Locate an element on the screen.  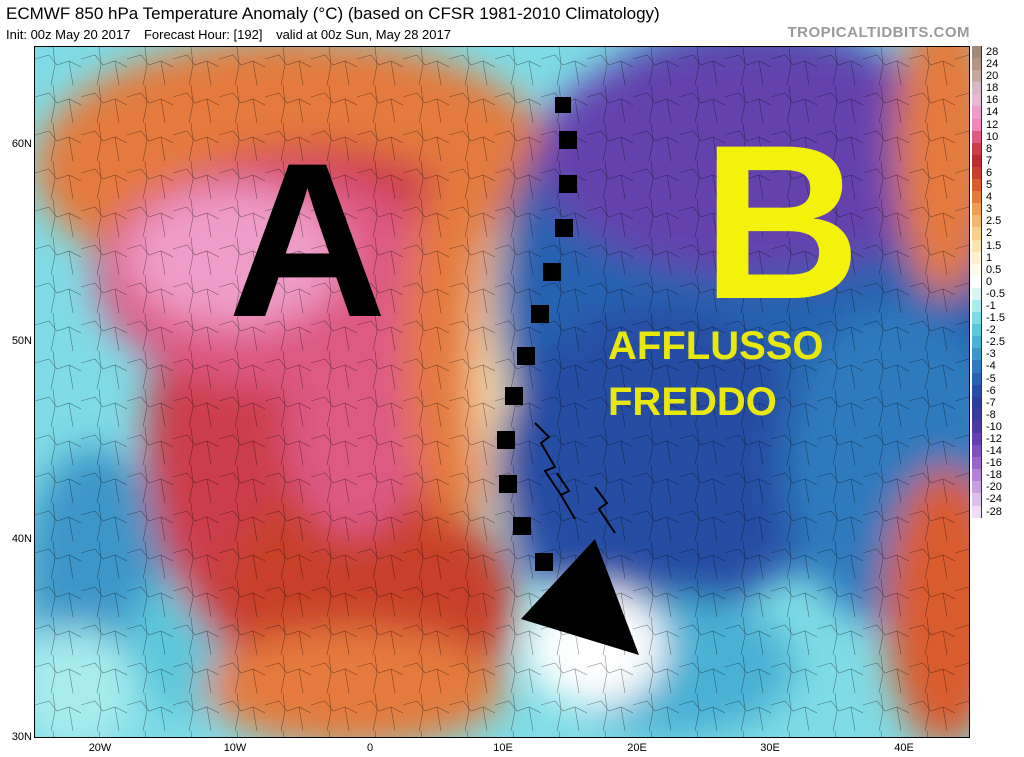
colorbar-level: -16 is located at coordinates (997, 463).